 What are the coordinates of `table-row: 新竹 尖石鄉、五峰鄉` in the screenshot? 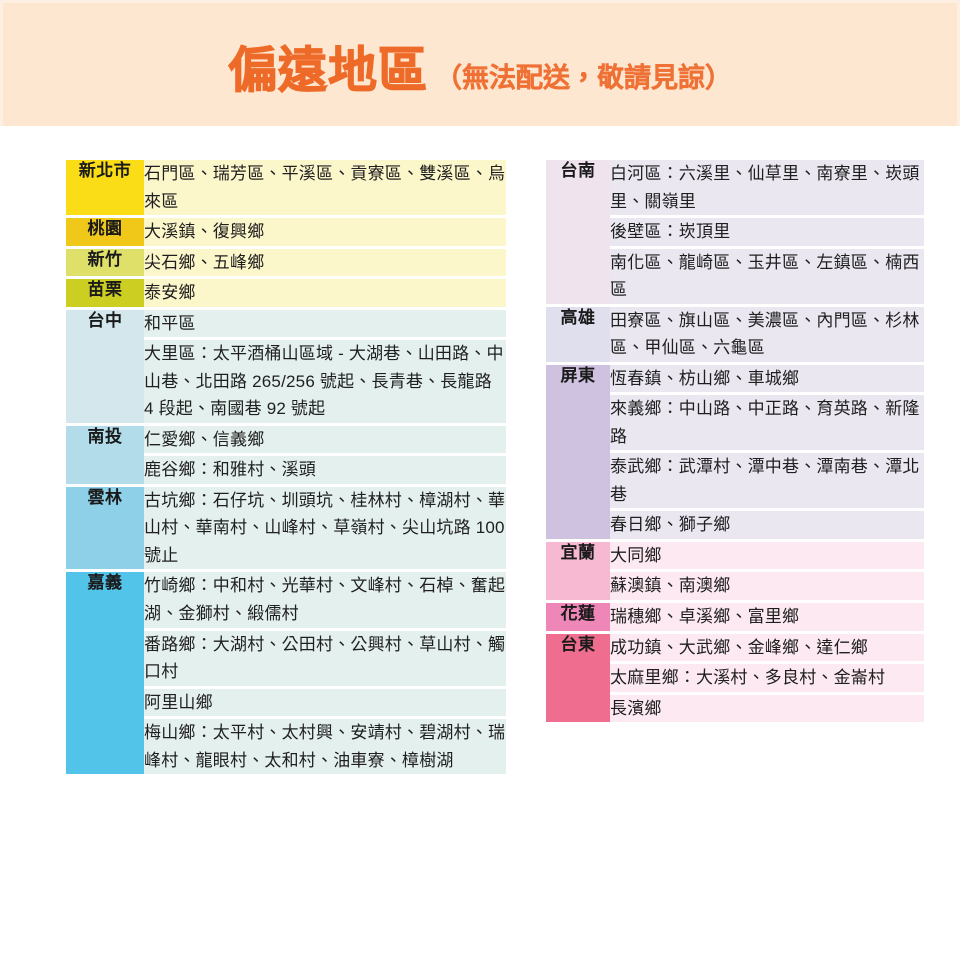 It's located at (286, 263).